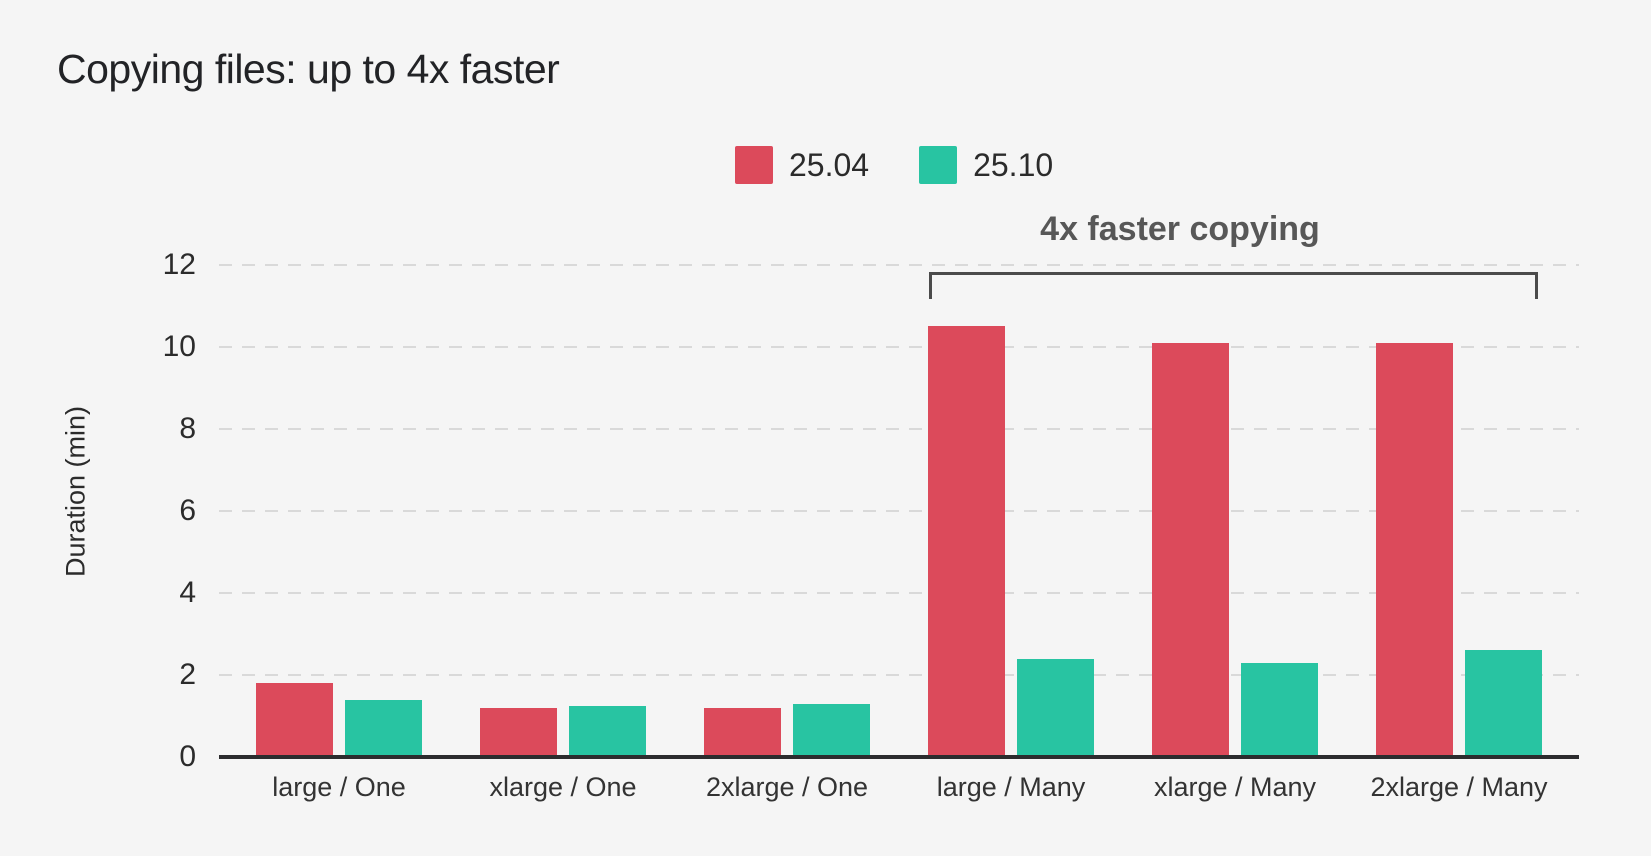  Describe the element at coordinates (787, 787) in the screenshot. I see `x-tick-label-2xlarge-one: 2xlarge / One` at that location.